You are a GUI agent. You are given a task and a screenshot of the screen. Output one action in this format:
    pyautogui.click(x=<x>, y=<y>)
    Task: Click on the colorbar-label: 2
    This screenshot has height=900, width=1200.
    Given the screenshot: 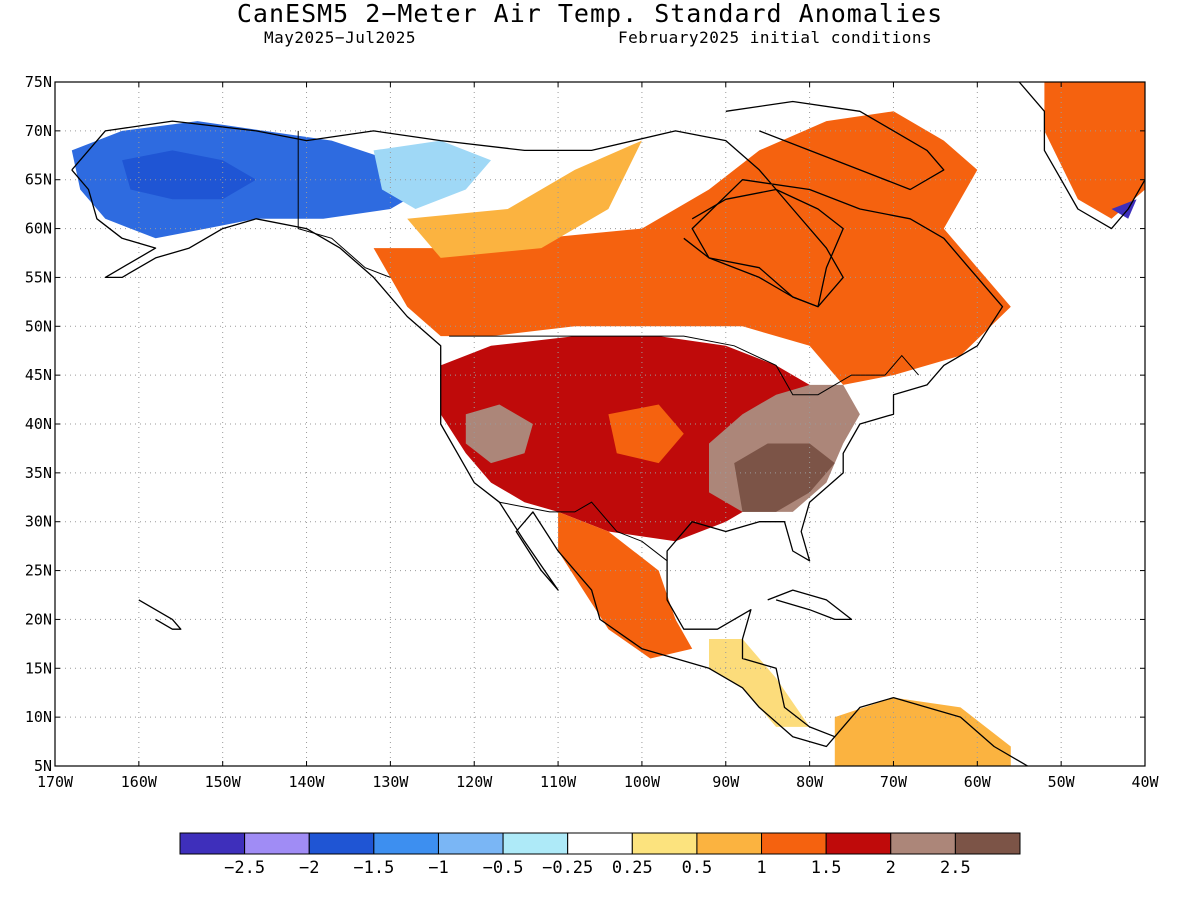 What is the action you would take?
    pyautogui.click(x=891, y=868)
    